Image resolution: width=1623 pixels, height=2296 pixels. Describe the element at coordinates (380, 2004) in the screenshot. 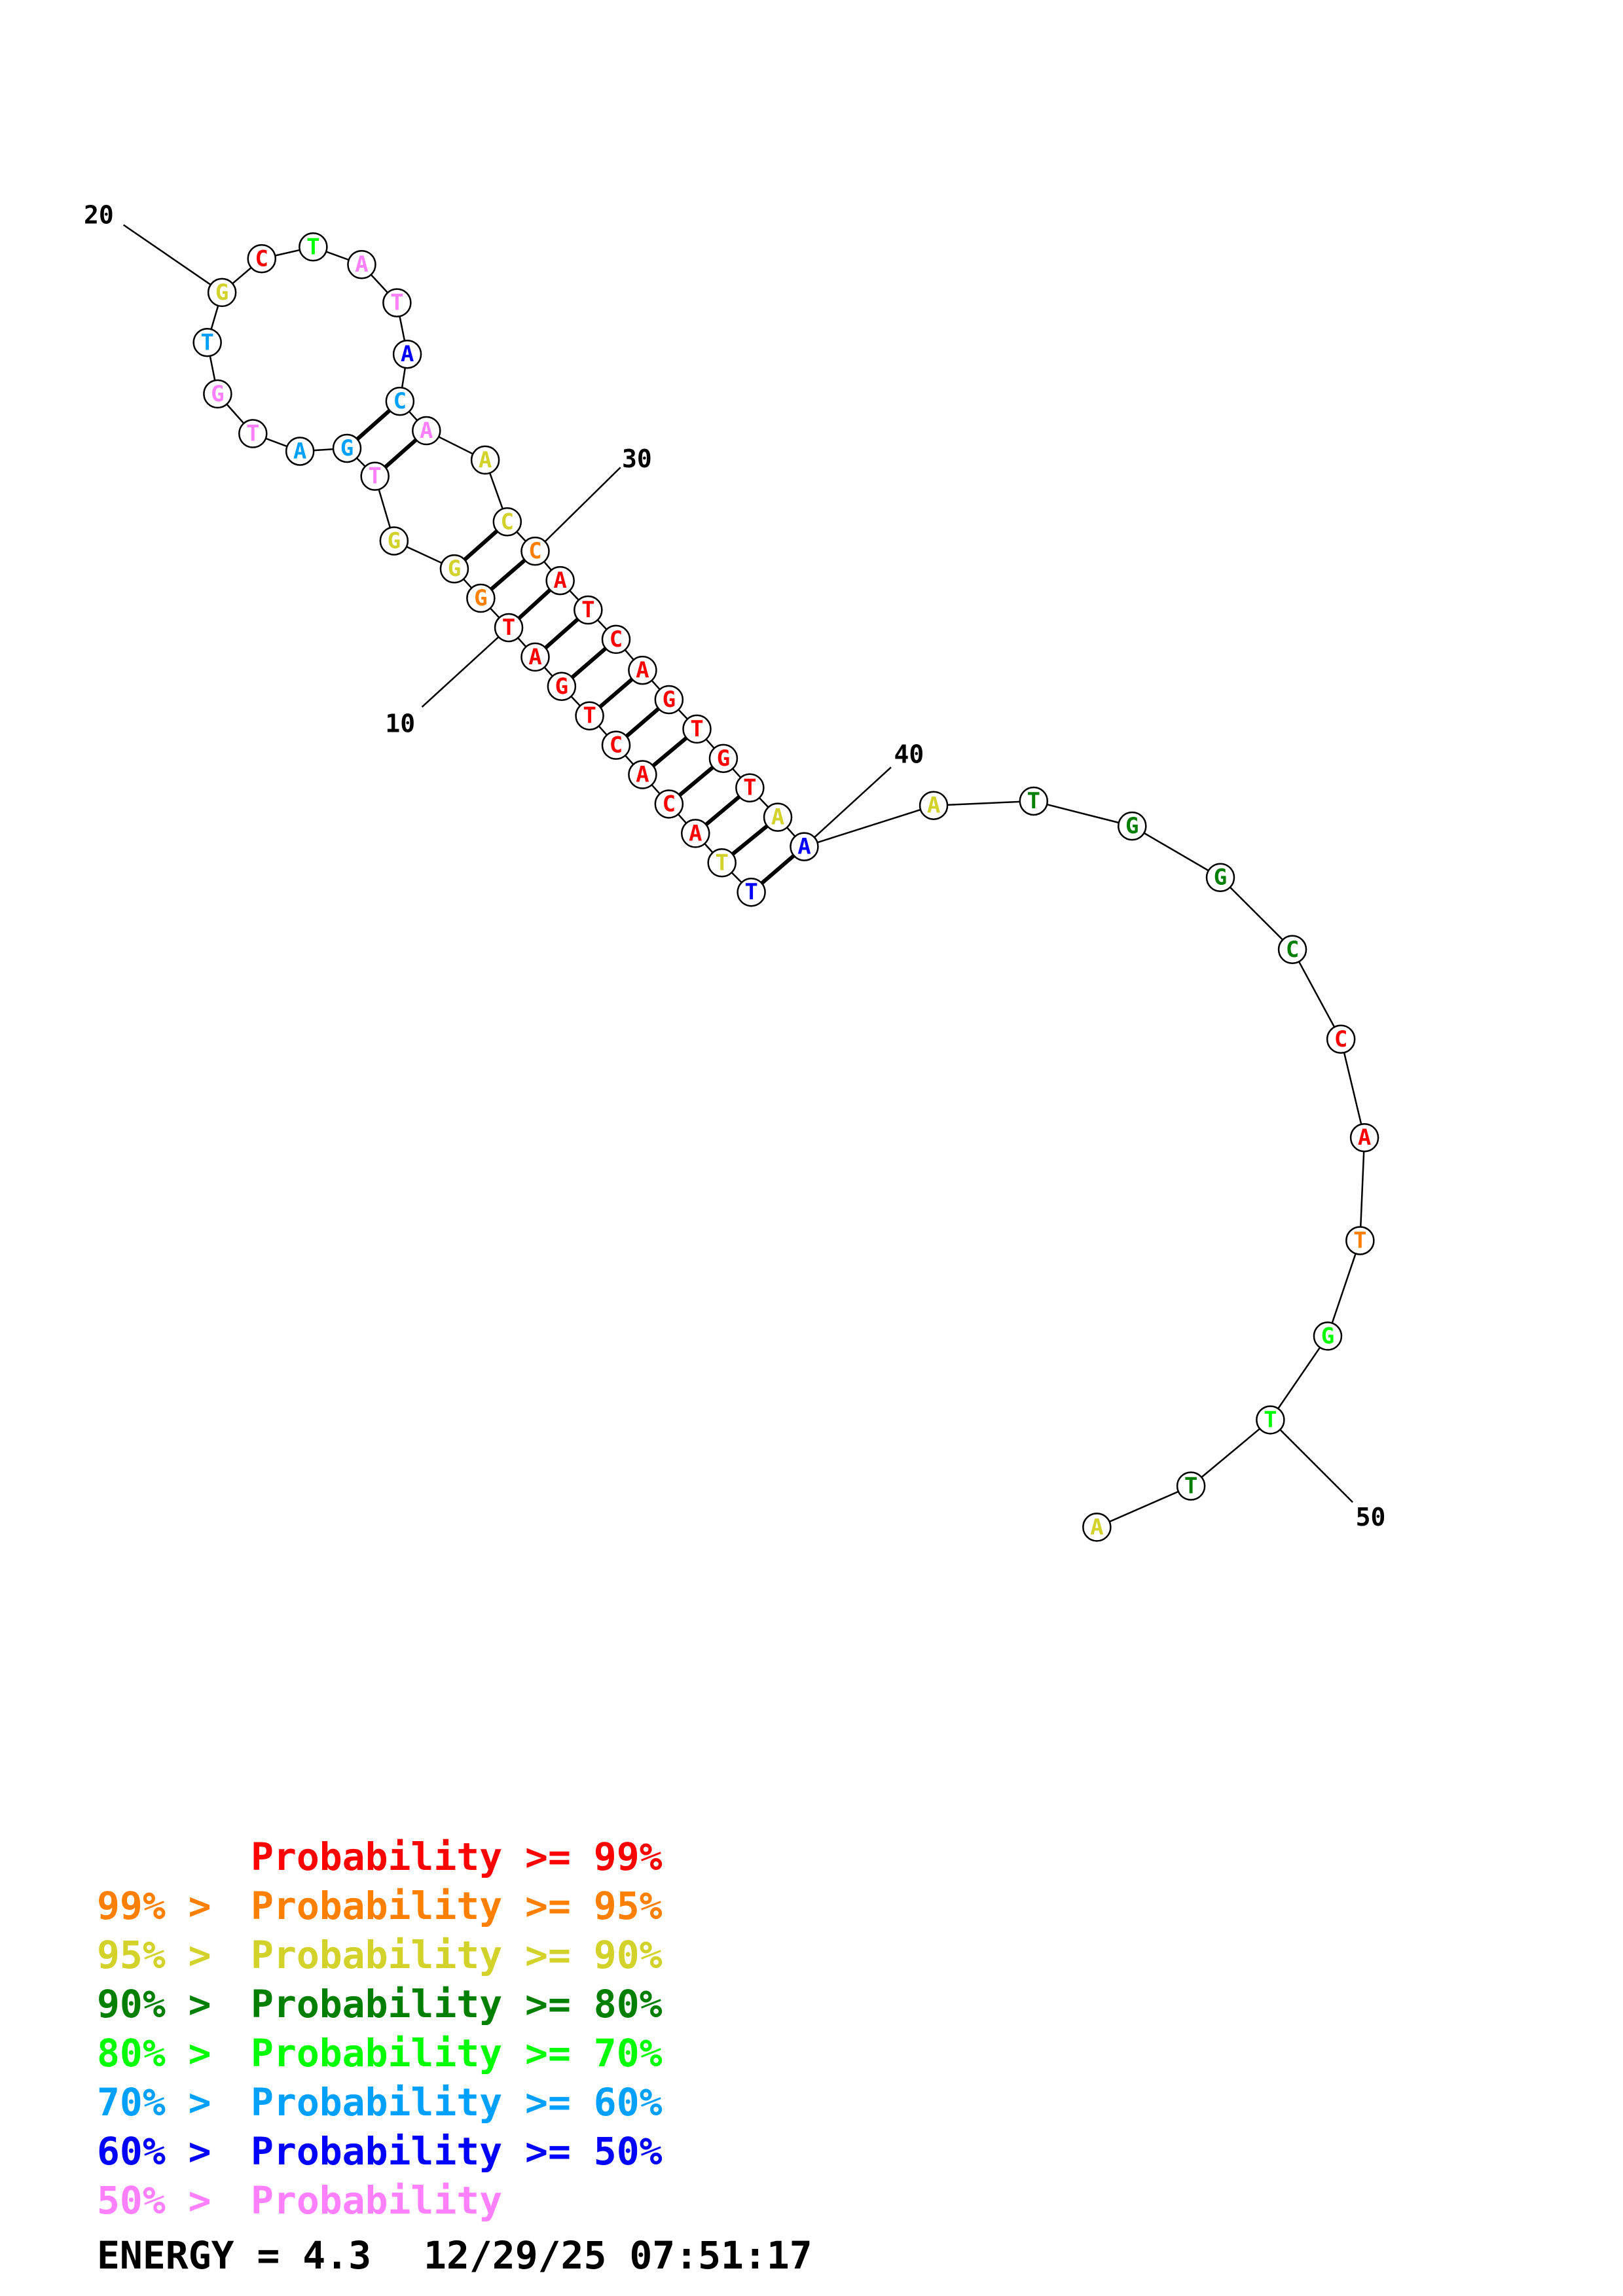

I see `legend-row: 90% > Probability >= 80%` at that location.